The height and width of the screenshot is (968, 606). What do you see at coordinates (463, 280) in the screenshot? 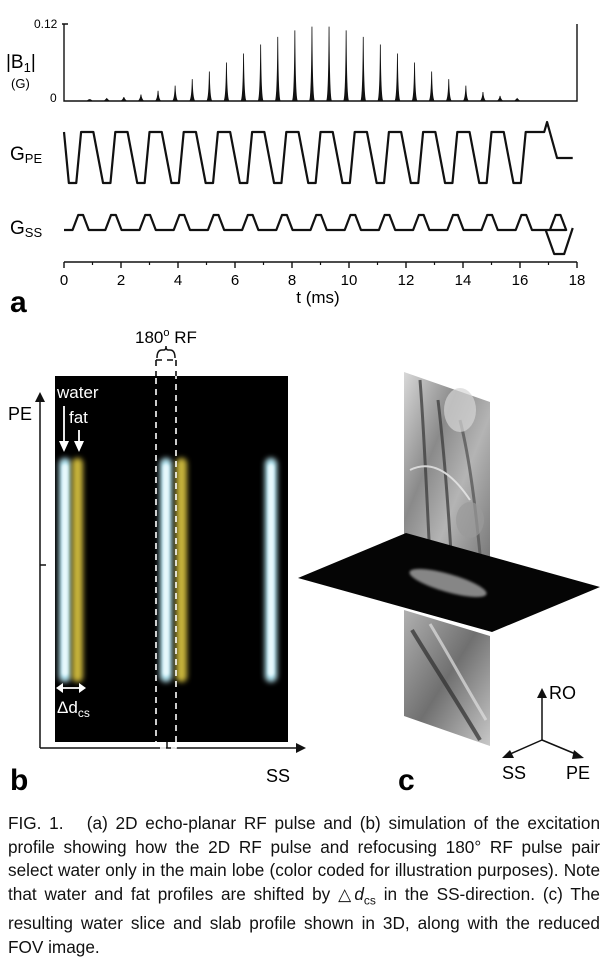
I see `time-axis-tick-label: 14` at bounding box center [463, 280].